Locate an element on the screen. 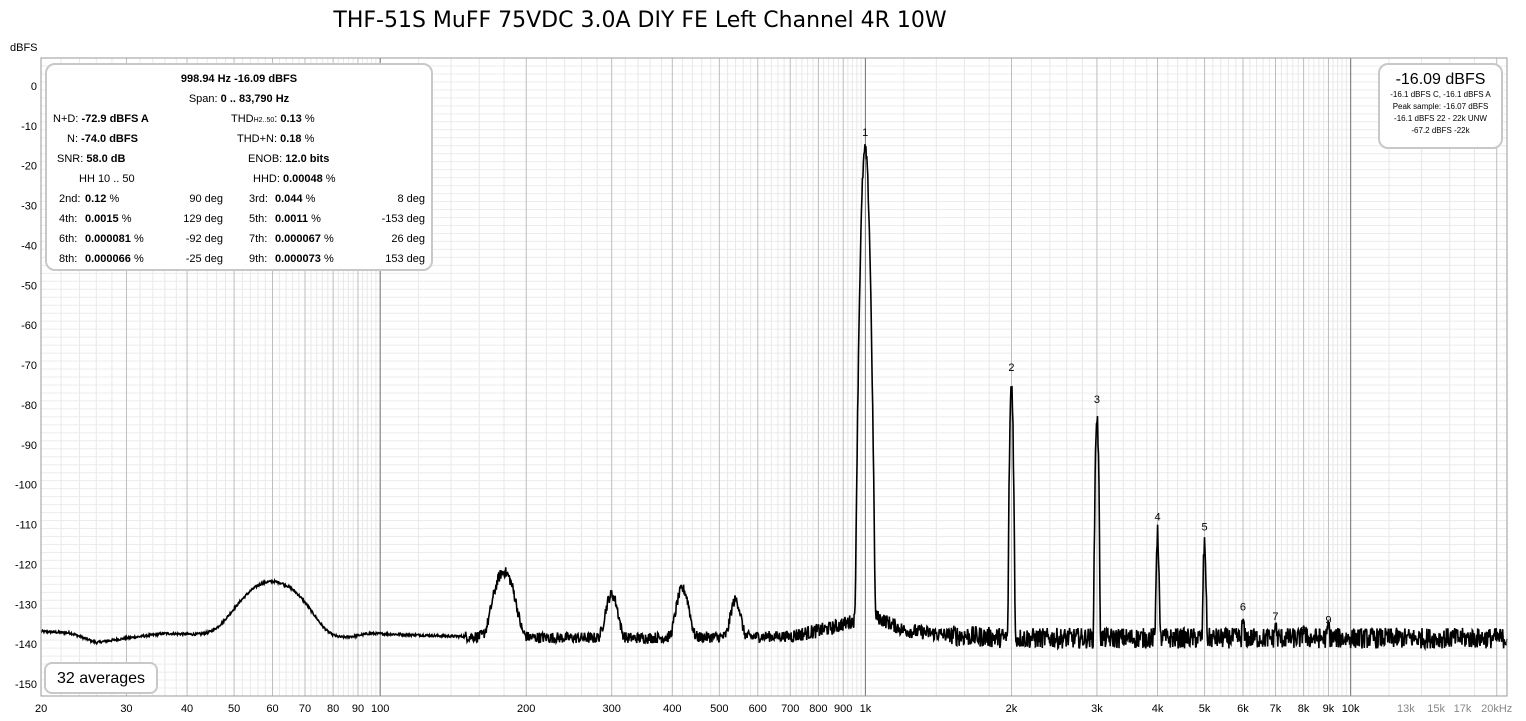 The width and height of the screenshot is (1526, 721). harmonic-percent: 0.044 is located at coordinates (289, 199).